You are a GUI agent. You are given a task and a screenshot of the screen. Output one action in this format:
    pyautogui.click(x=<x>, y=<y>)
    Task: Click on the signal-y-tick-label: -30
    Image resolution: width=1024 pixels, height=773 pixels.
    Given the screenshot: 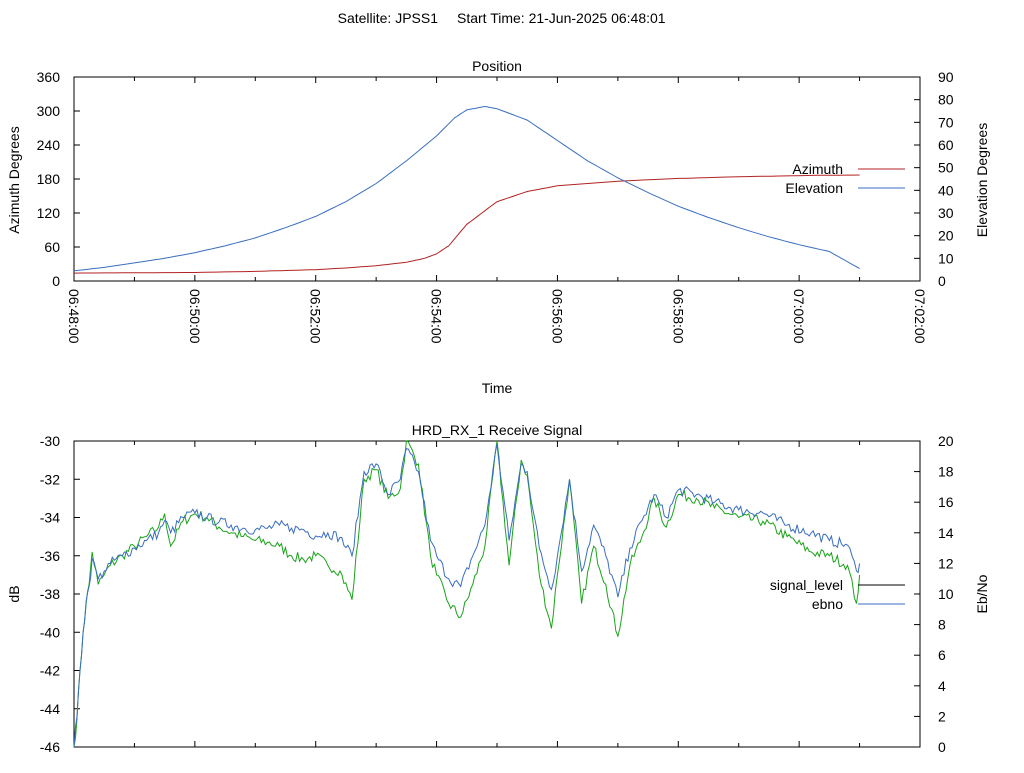 What is the action you would take?
    pyautogui.click(x=50, y=441)
    